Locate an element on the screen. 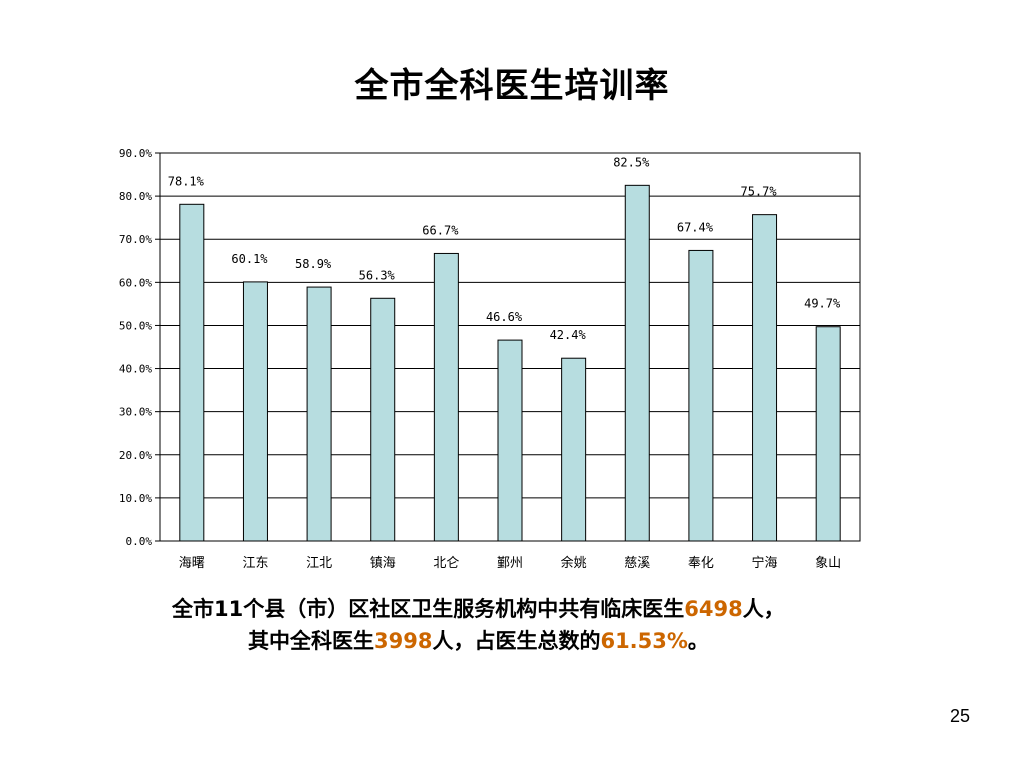  category-label: 鄞州 is located at coordinates (510, 563).